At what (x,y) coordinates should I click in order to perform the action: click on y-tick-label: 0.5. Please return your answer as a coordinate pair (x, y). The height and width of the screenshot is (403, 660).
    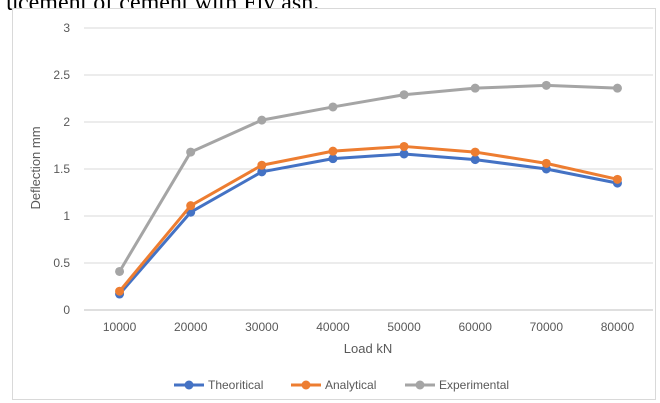
    Looking at the image, I should click on (61, 263).